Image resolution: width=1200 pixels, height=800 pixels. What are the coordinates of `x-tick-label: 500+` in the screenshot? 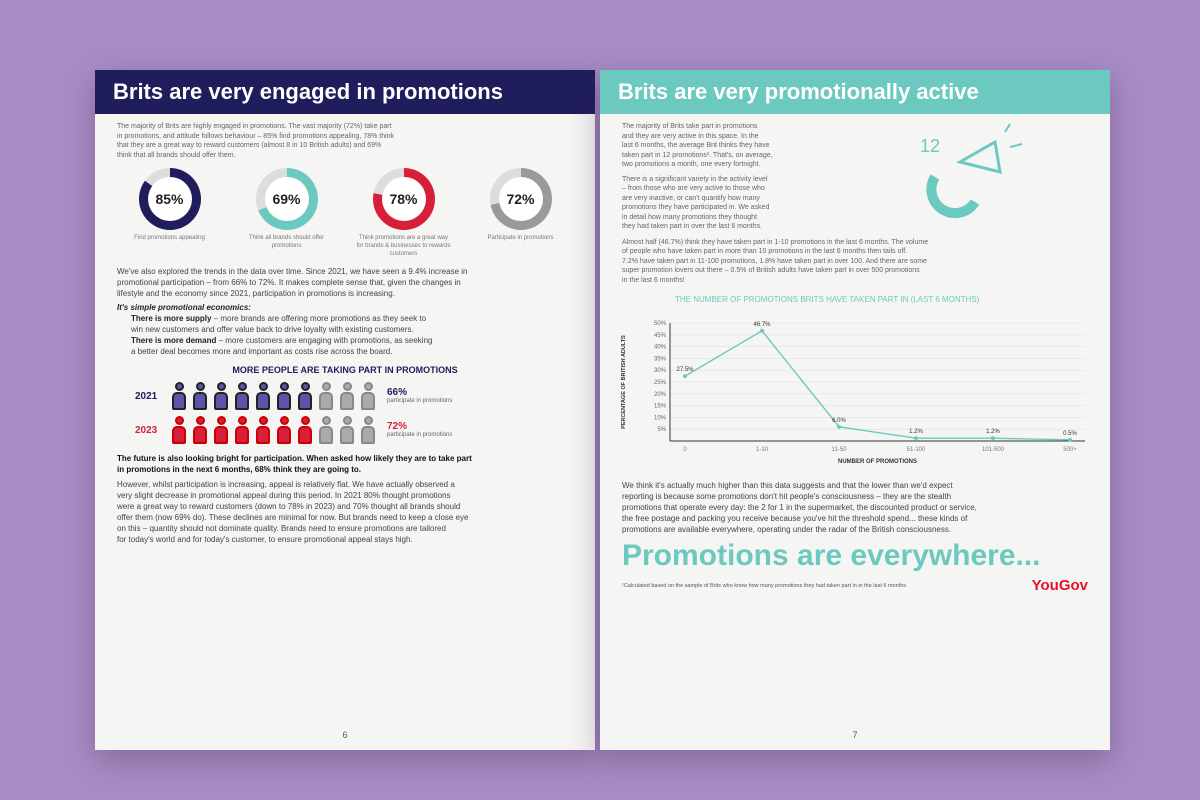 It's located at (1070, 450).